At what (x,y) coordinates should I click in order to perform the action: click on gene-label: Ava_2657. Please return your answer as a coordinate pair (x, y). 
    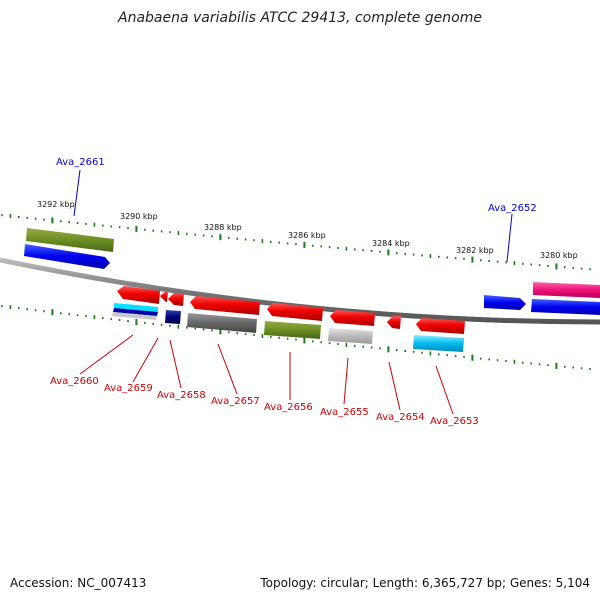
    Looking at the image, I should click on (235, 401).